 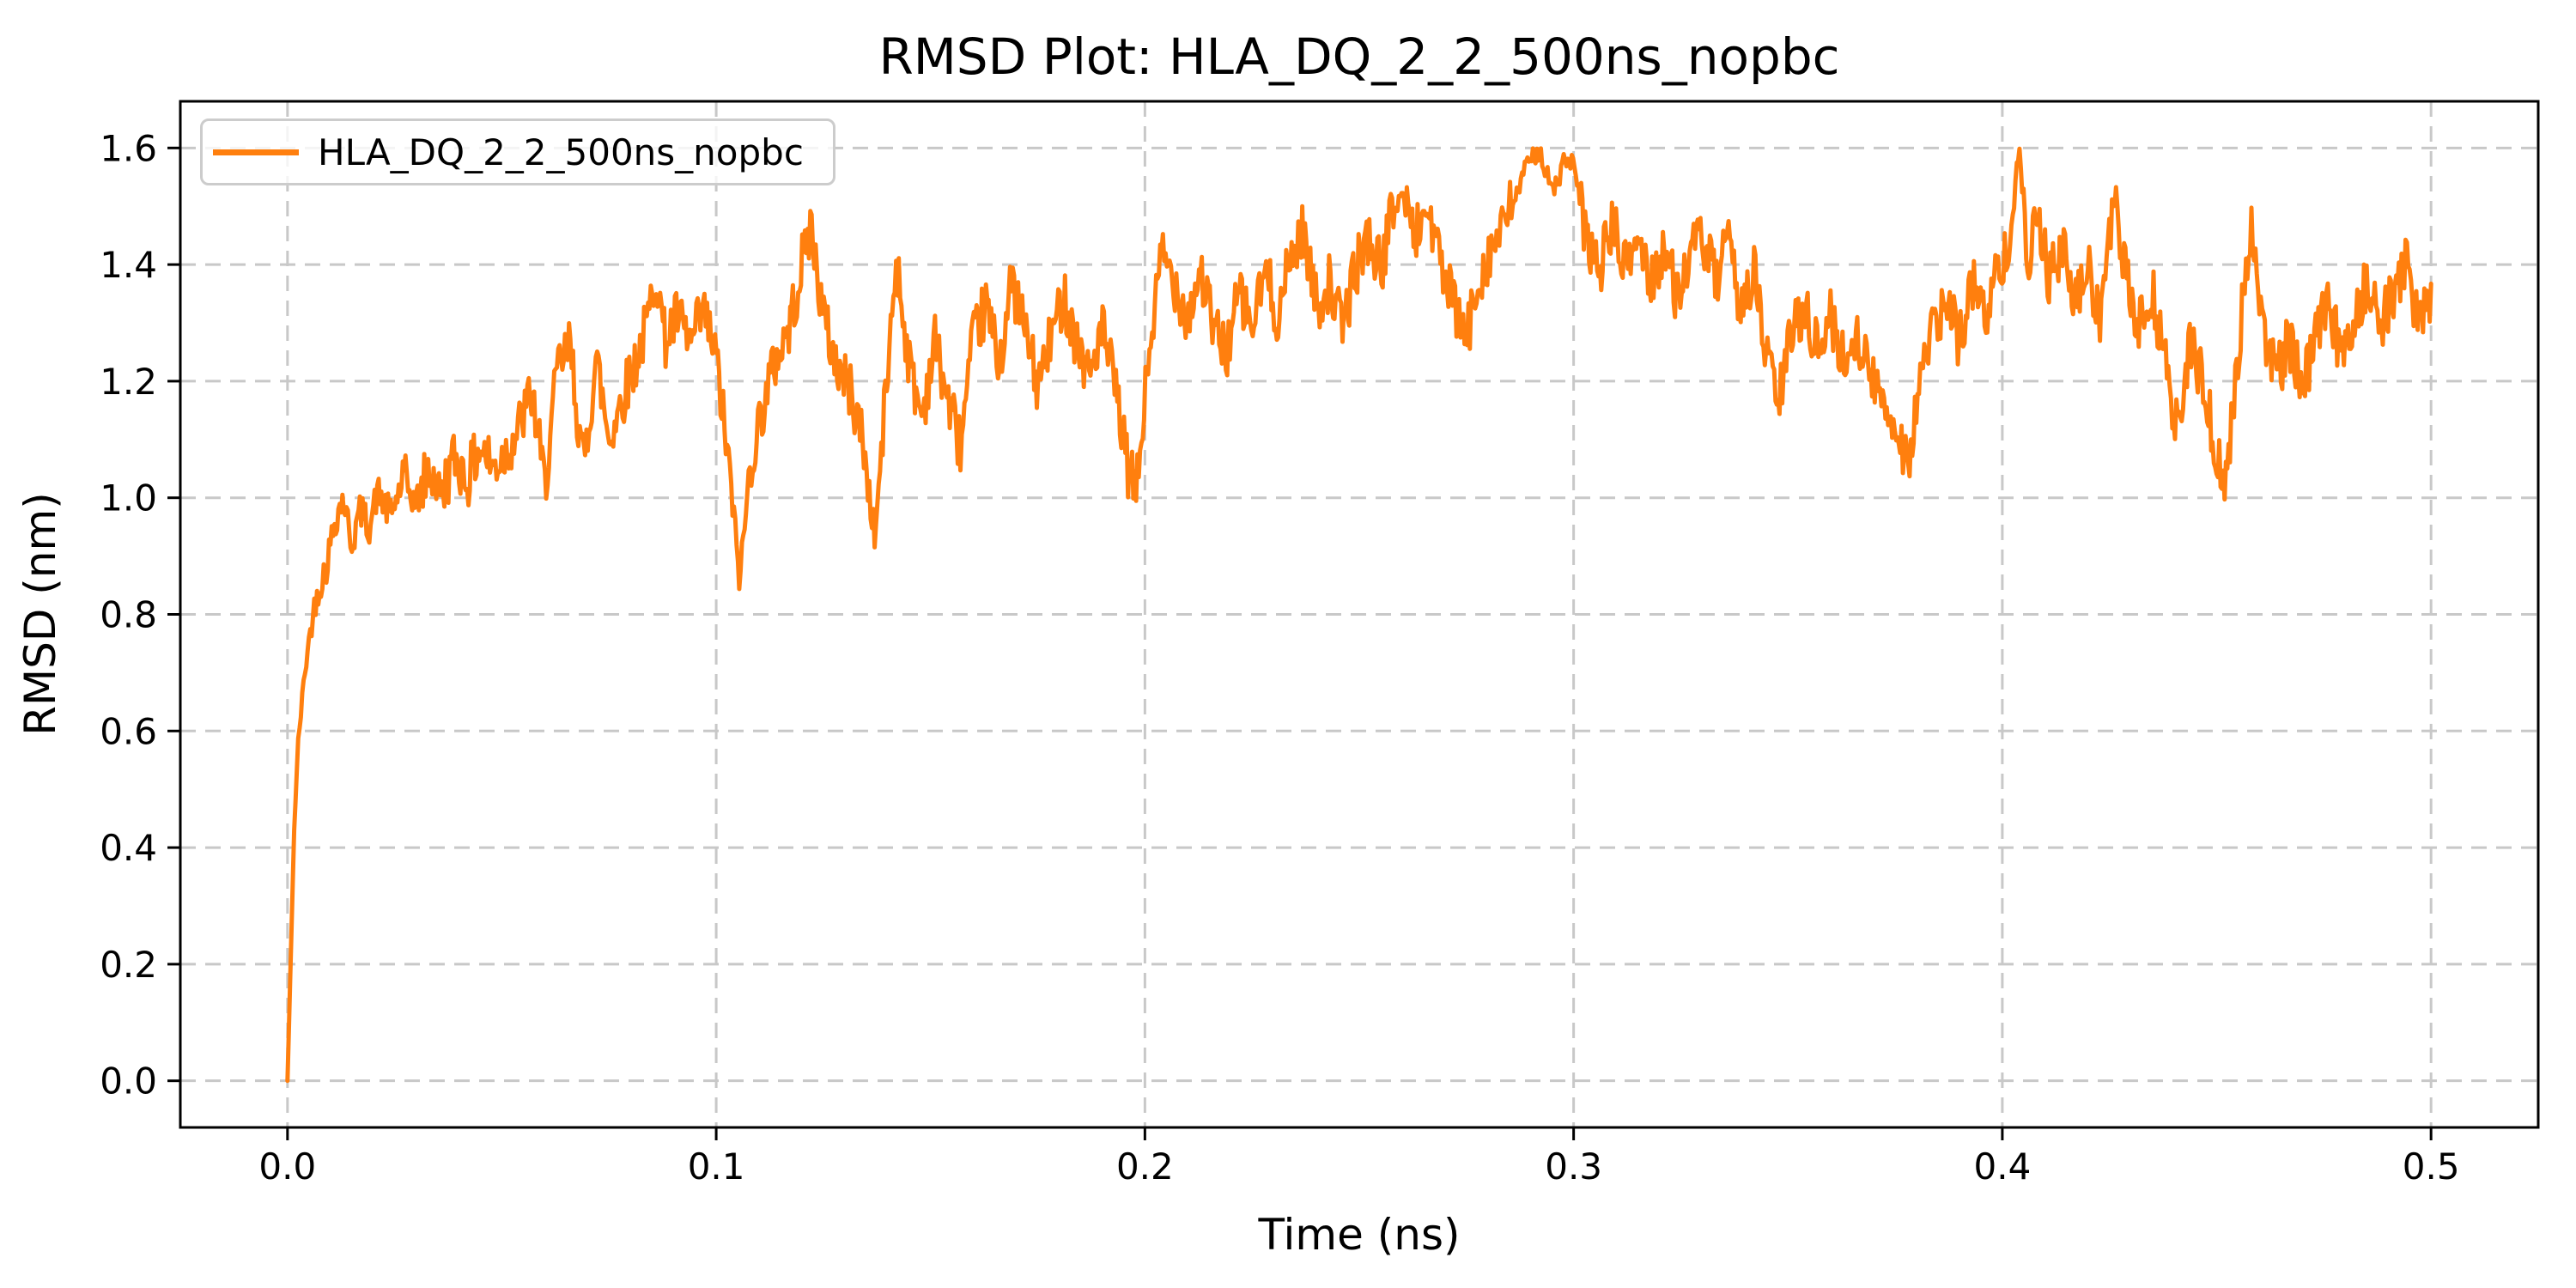 I want to click on y-tick-label: 0.4, so click(x=128, y=848).